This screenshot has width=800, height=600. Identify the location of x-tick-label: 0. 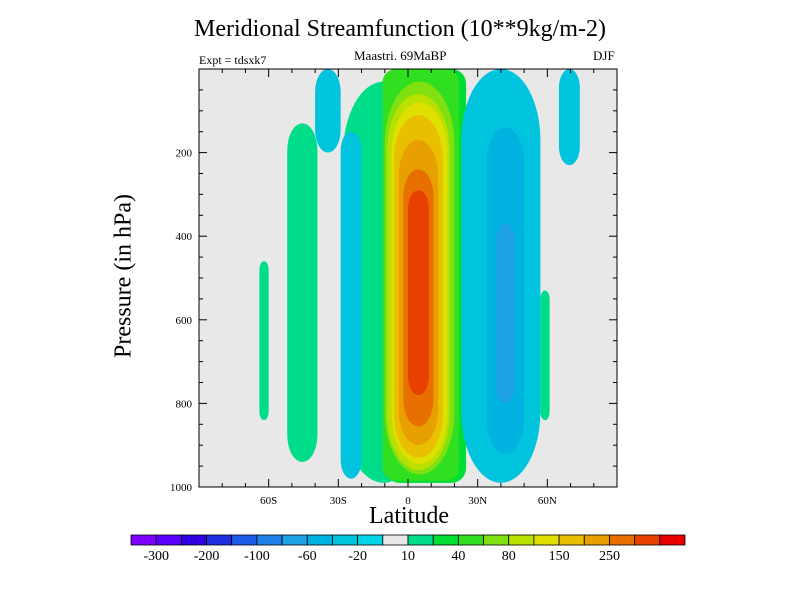
(408, 501).